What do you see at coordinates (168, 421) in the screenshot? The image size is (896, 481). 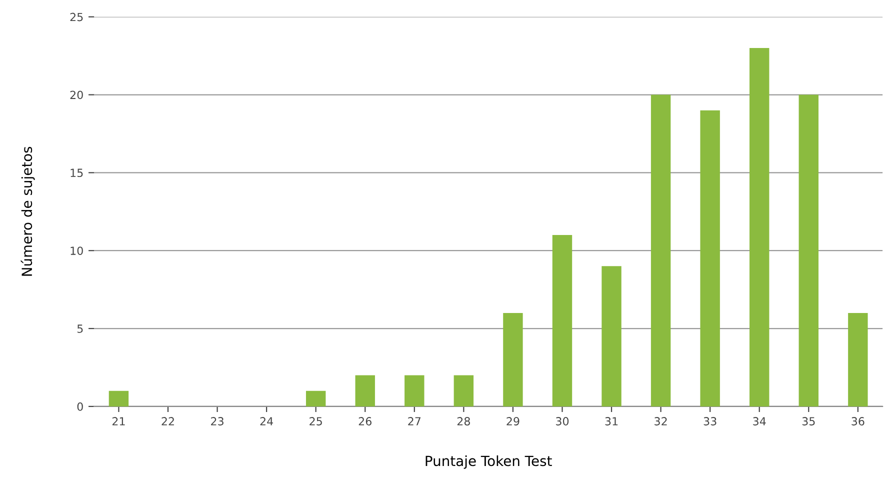 I see `x-tick-label: 22` at bounding box center [168, 421].